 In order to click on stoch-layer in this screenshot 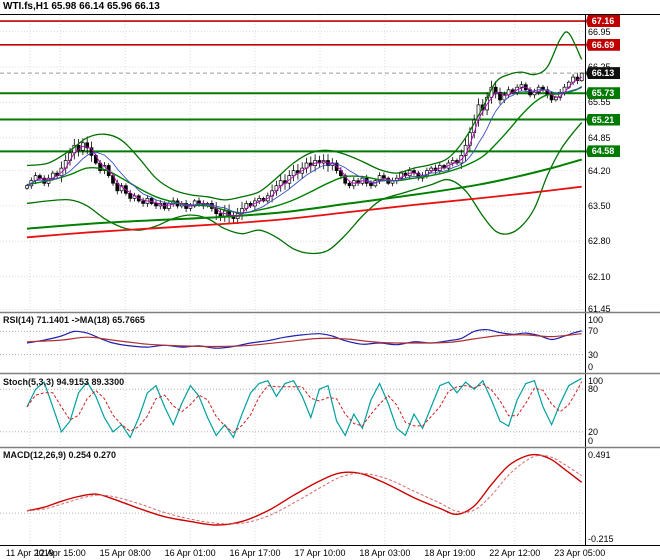, I will do `click(304, 408)`.